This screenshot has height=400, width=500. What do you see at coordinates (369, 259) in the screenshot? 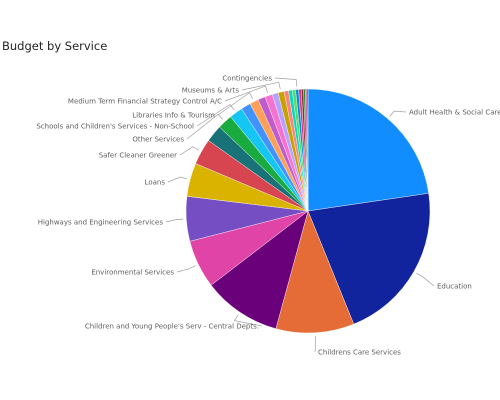
I see `pie-slice-education` at bounding box center [369, 259].